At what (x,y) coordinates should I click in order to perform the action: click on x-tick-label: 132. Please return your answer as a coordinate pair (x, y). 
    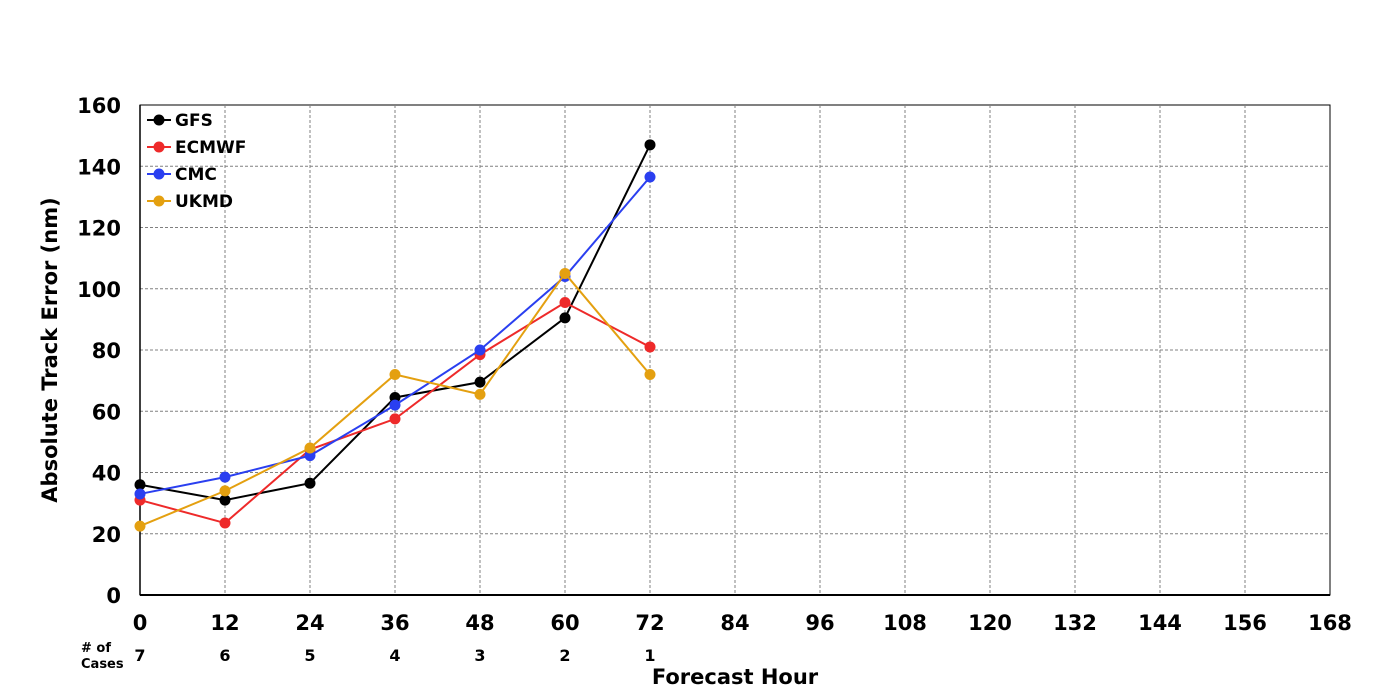
    Looking at the image, I should click on (1075, 623).